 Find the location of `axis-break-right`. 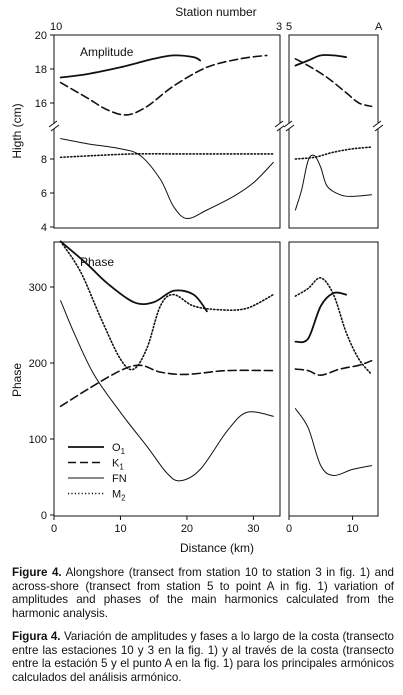

axis-break-right is located at coordinates (289, 126).